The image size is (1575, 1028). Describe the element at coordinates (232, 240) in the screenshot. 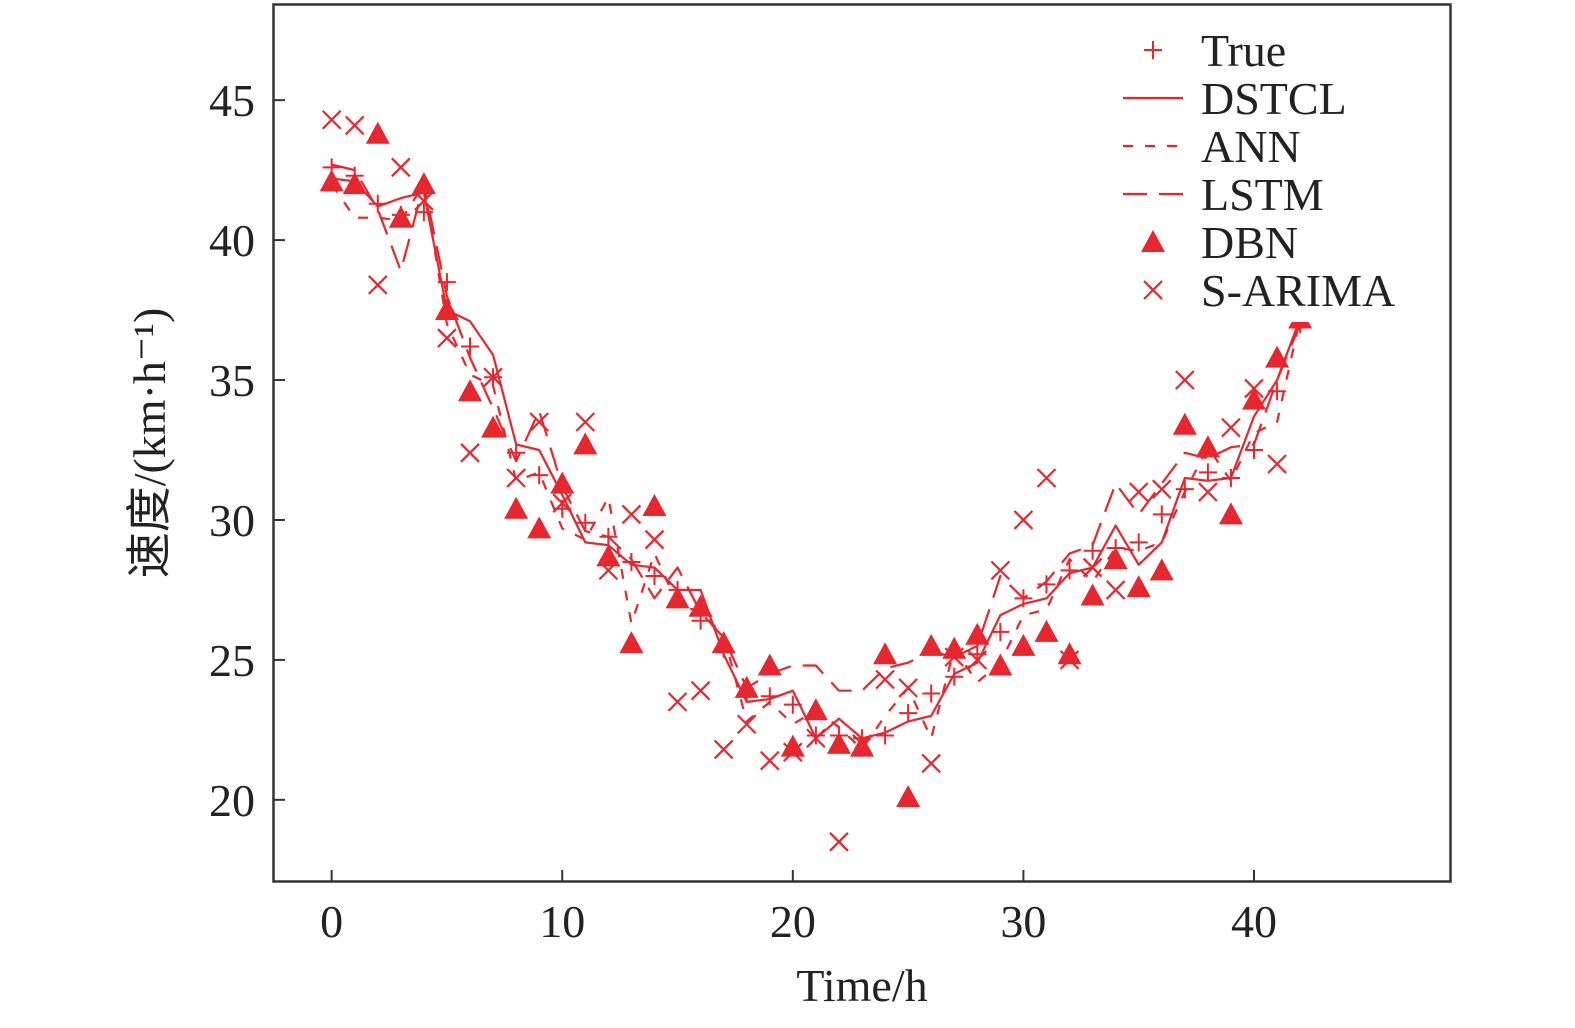

I see `y-tick-label-40: 40` at that location.